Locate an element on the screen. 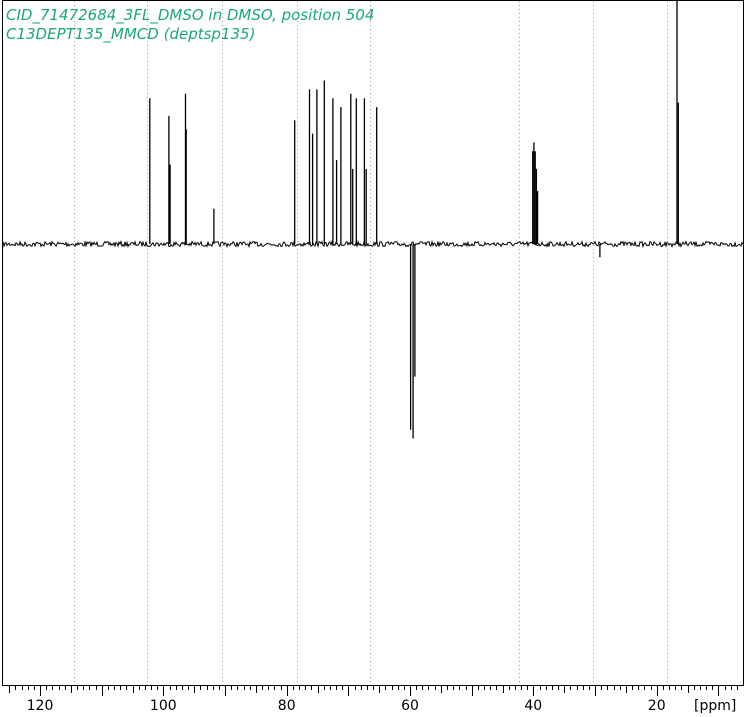  x-tick-label: 120 is located at coordinates (40, 706).